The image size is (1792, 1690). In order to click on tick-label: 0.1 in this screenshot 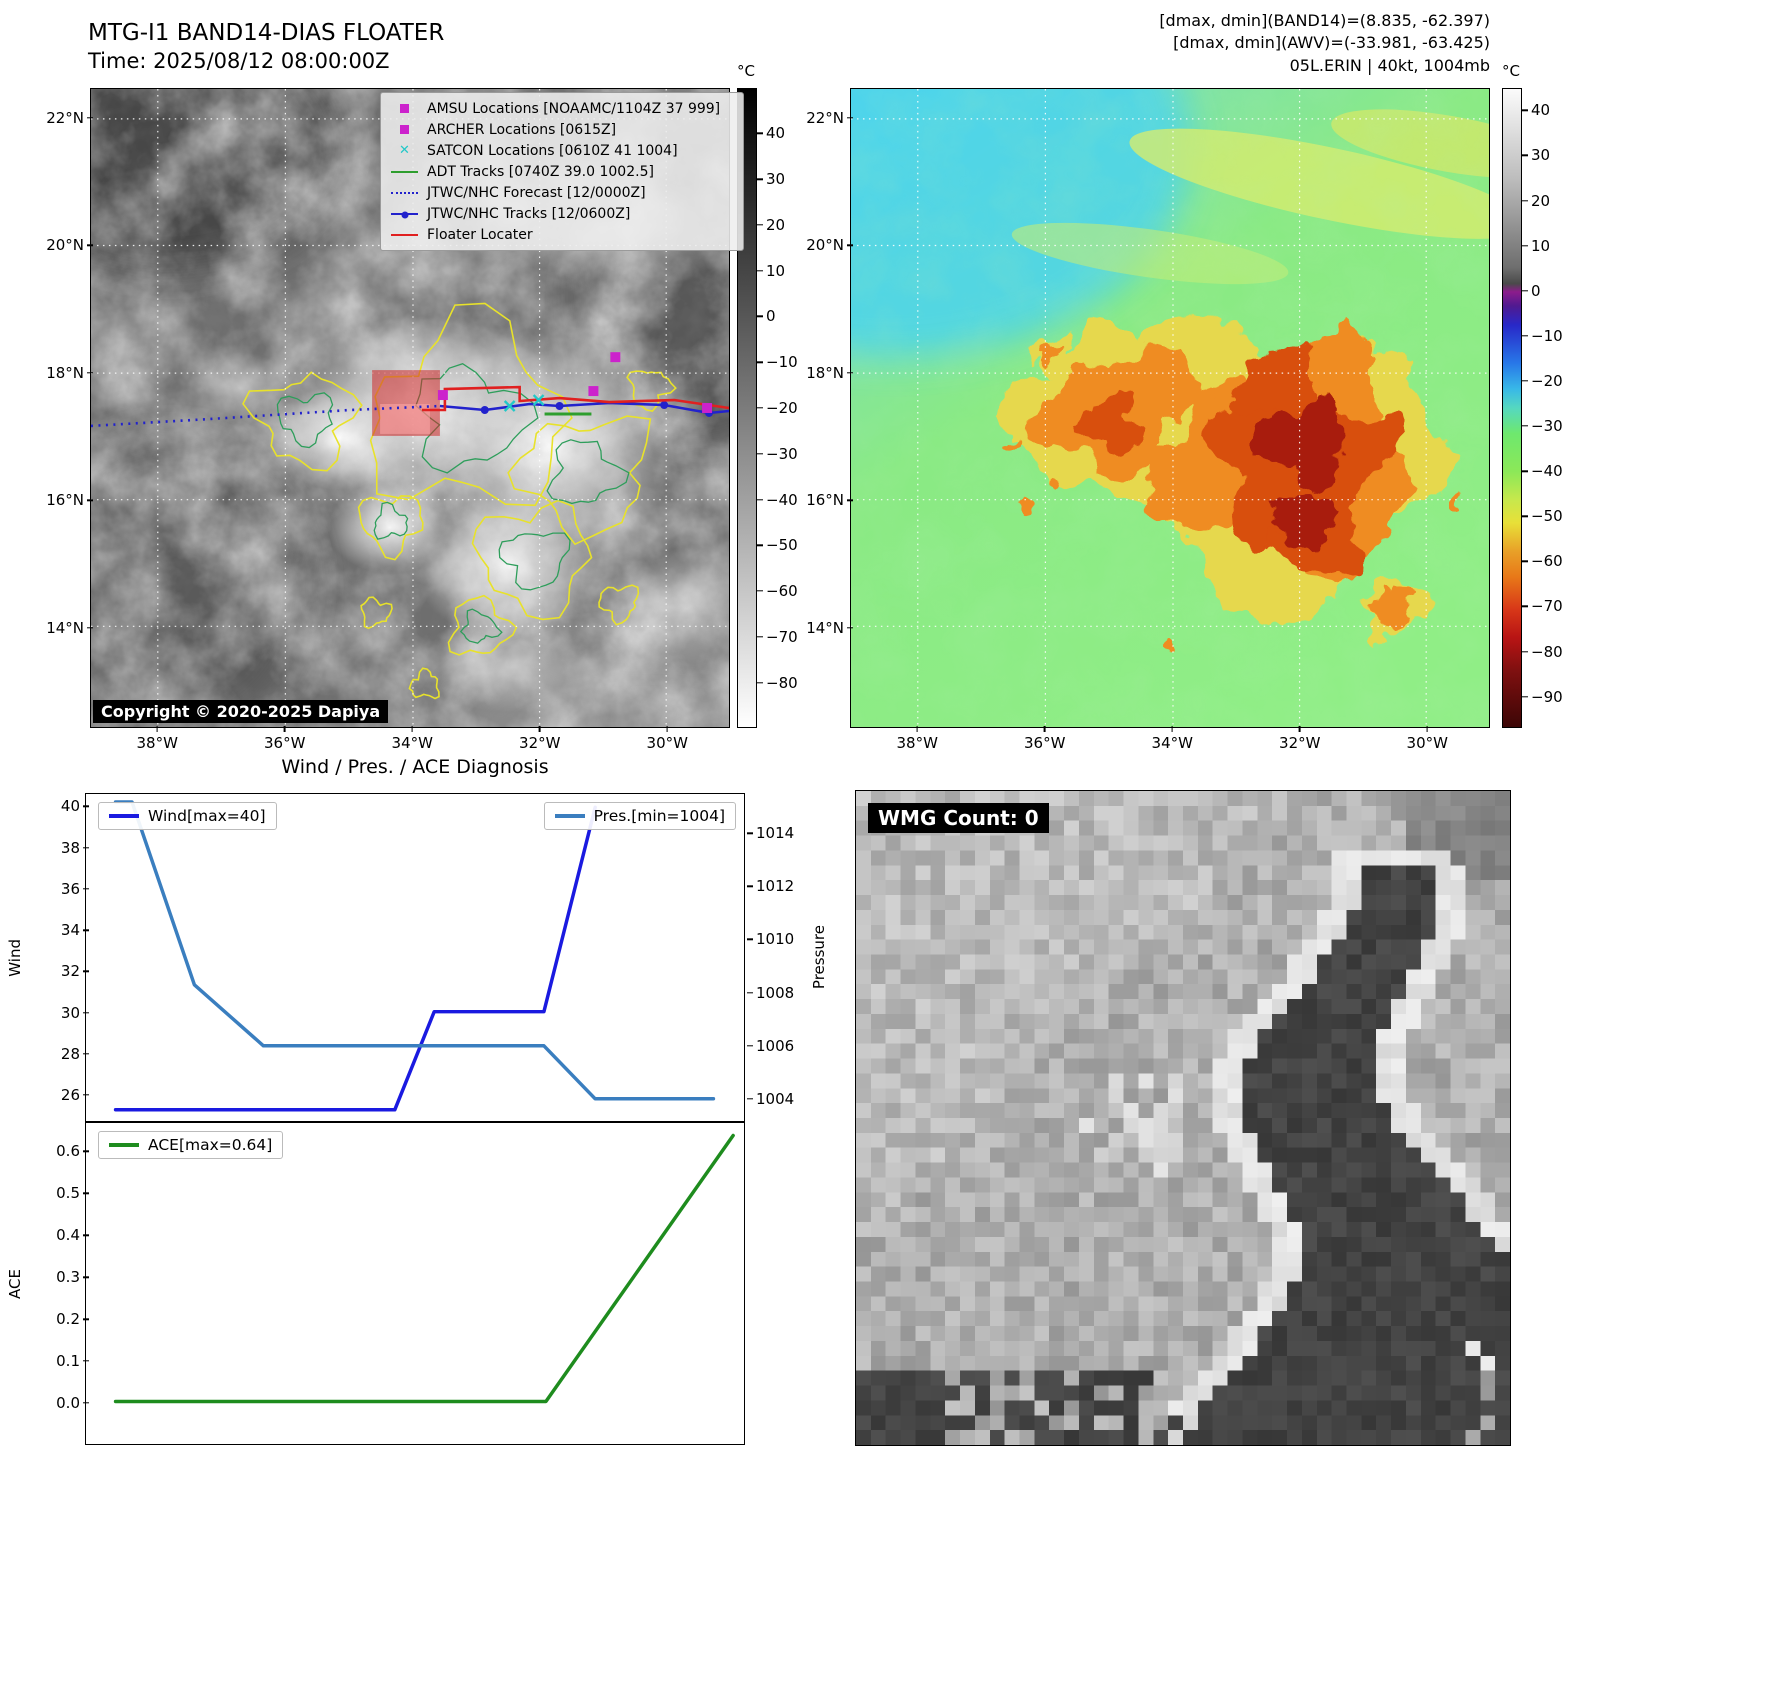, I will do `click(68, 1361)`.